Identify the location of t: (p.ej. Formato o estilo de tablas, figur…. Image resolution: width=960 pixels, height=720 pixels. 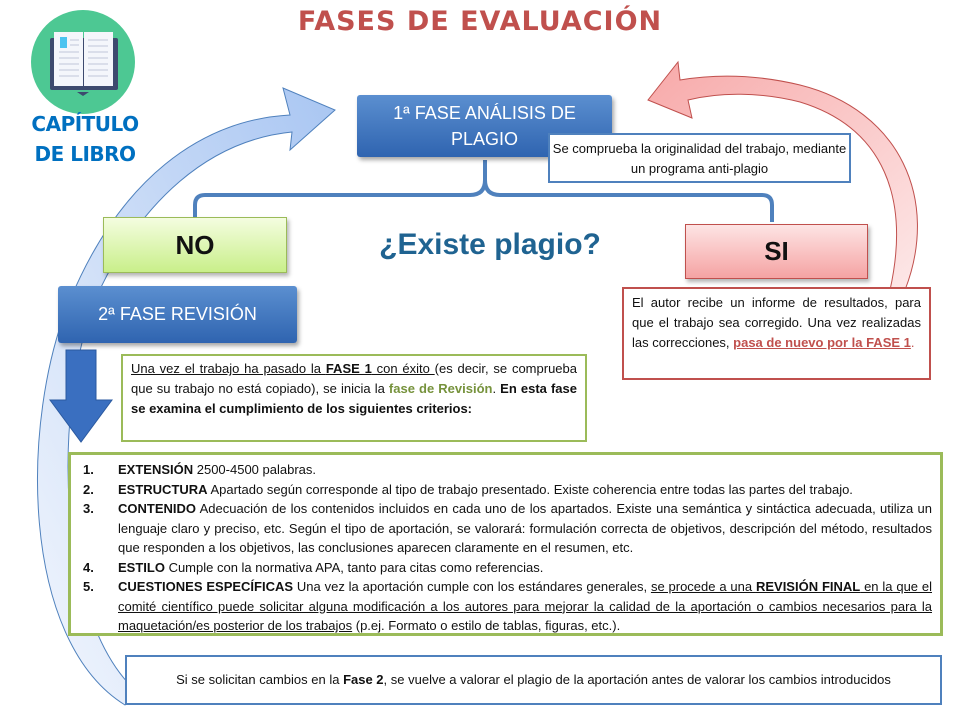
(486, 625).